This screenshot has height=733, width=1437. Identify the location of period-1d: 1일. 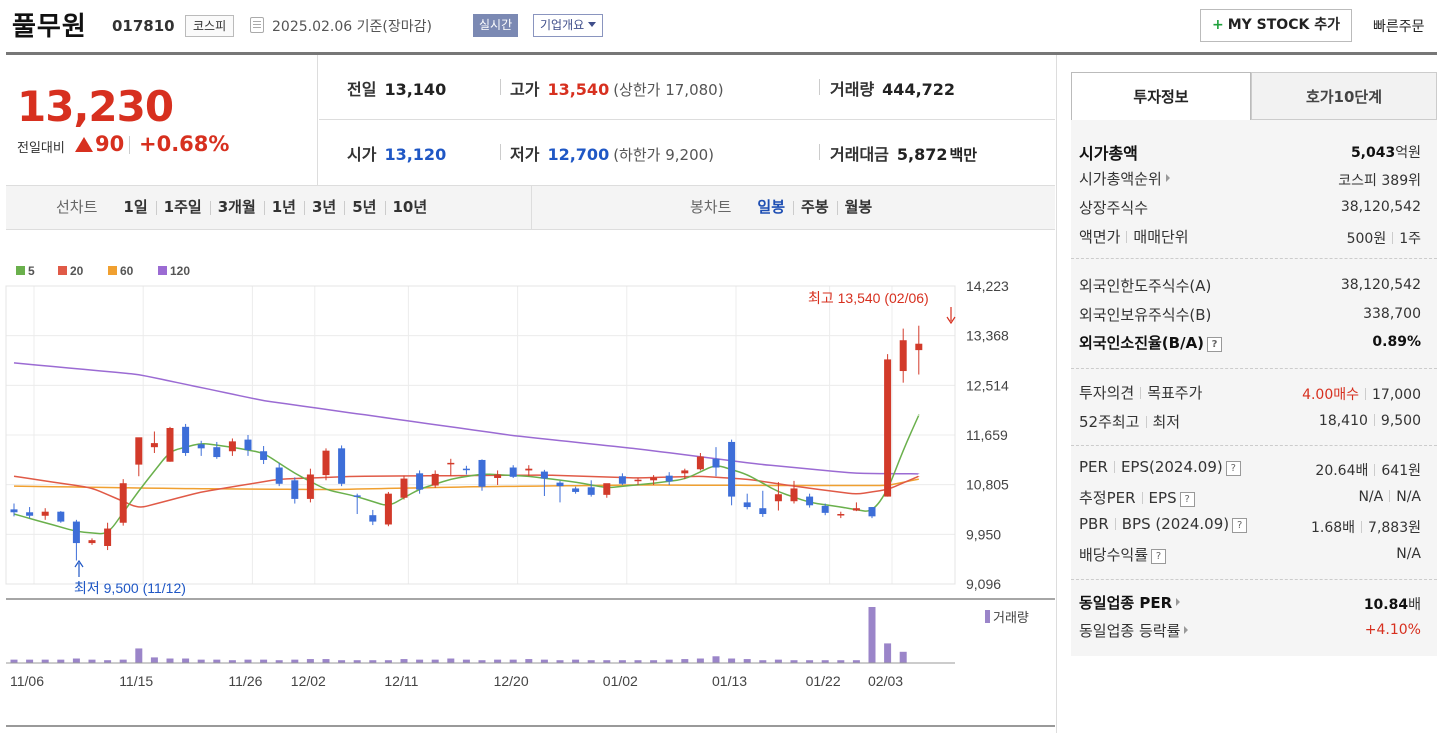
(135, 207).